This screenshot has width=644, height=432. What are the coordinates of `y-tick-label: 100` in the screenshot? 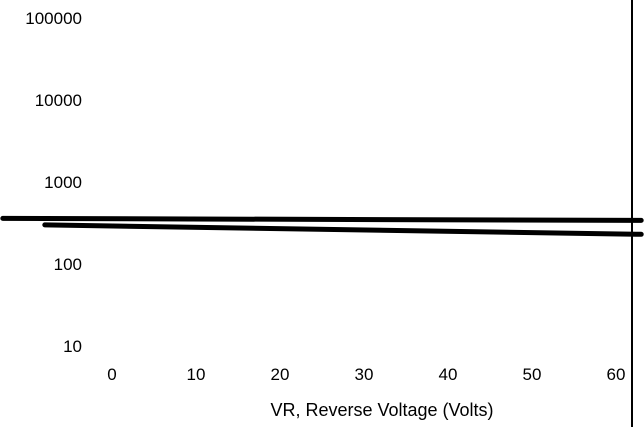 It's located at (68, 264).